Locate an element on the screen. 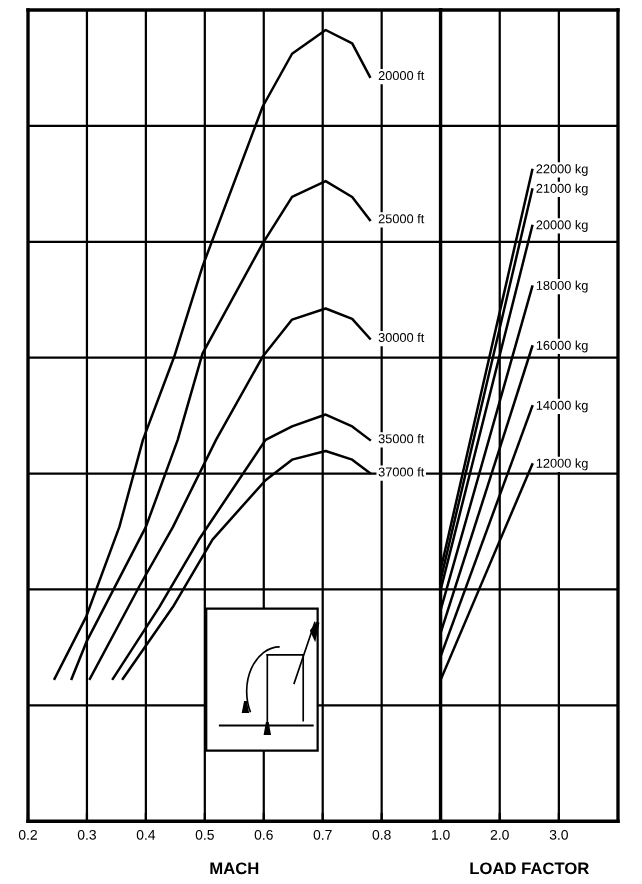 This screenshot has height=884, width=642. x-axis-title: LOAD FACTOR is located at coordinates (529, 868).